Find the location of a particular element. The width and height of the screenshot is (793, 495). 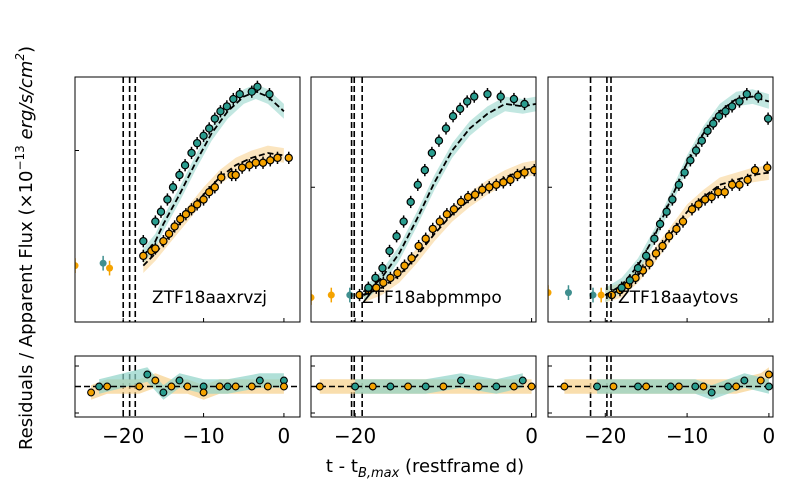

y-axis-label-close: ) is located at coordinates (26, 49).